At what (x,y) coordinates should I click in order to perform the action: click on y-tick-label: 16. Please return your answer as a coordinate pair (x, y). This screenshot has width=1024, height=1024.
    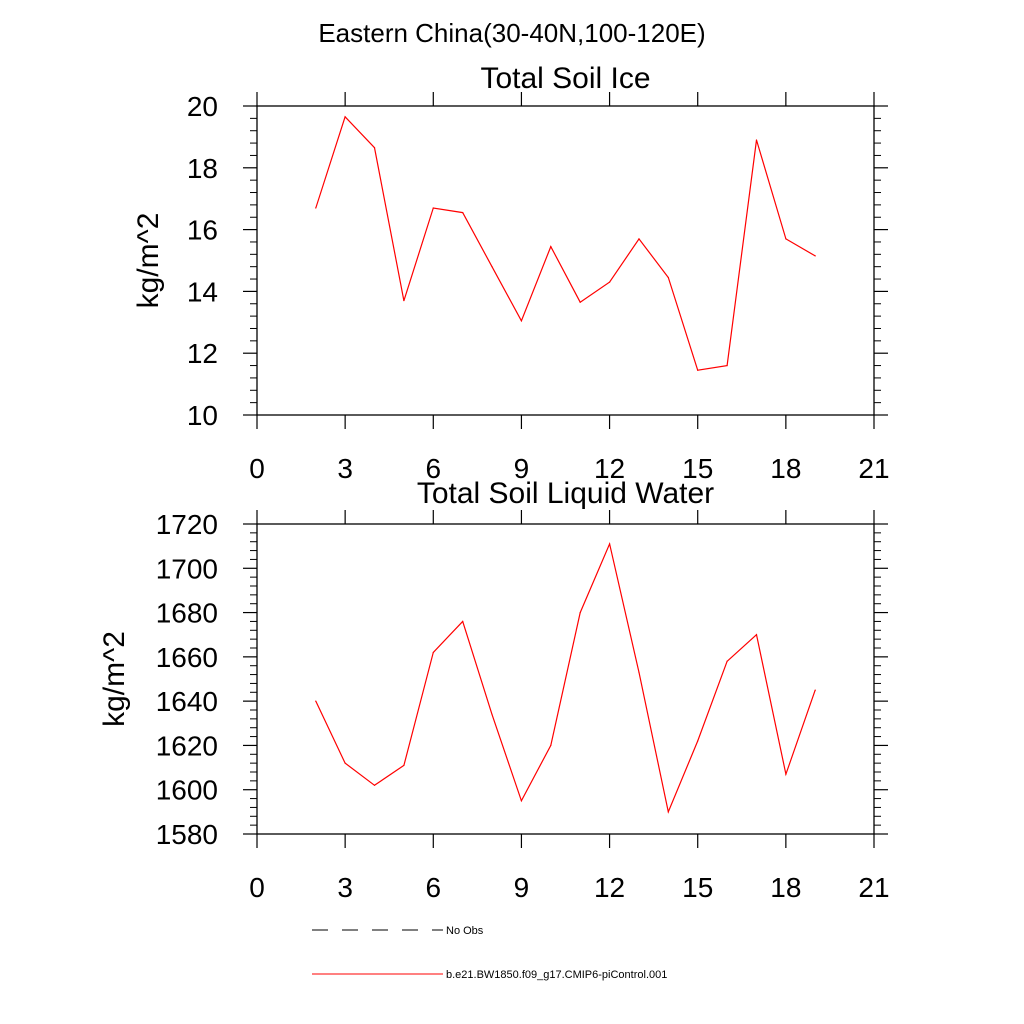
    Looking at the image, I should click on (202, 230).